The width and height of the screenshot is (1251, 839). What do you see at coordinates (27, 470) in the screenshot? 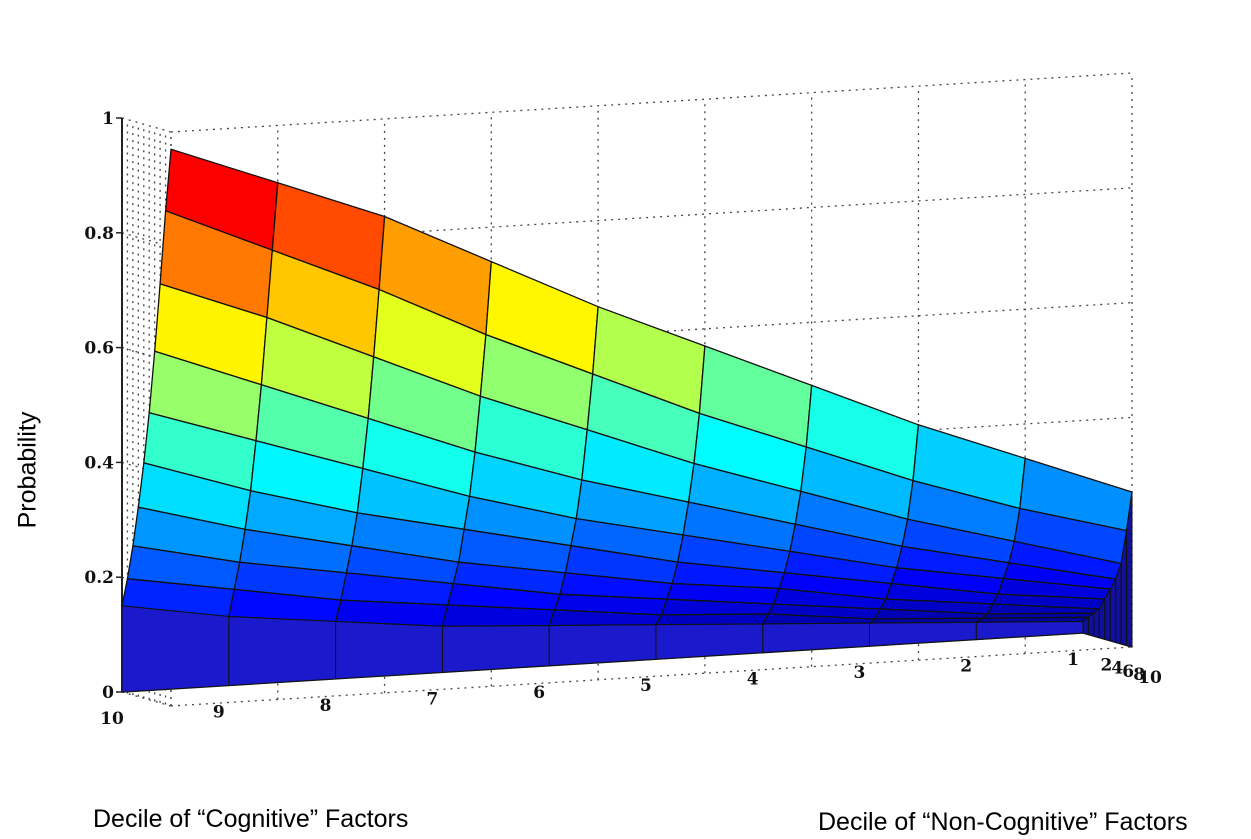
I see `z-axis-label: Probability` at bounding box center [27, 470].